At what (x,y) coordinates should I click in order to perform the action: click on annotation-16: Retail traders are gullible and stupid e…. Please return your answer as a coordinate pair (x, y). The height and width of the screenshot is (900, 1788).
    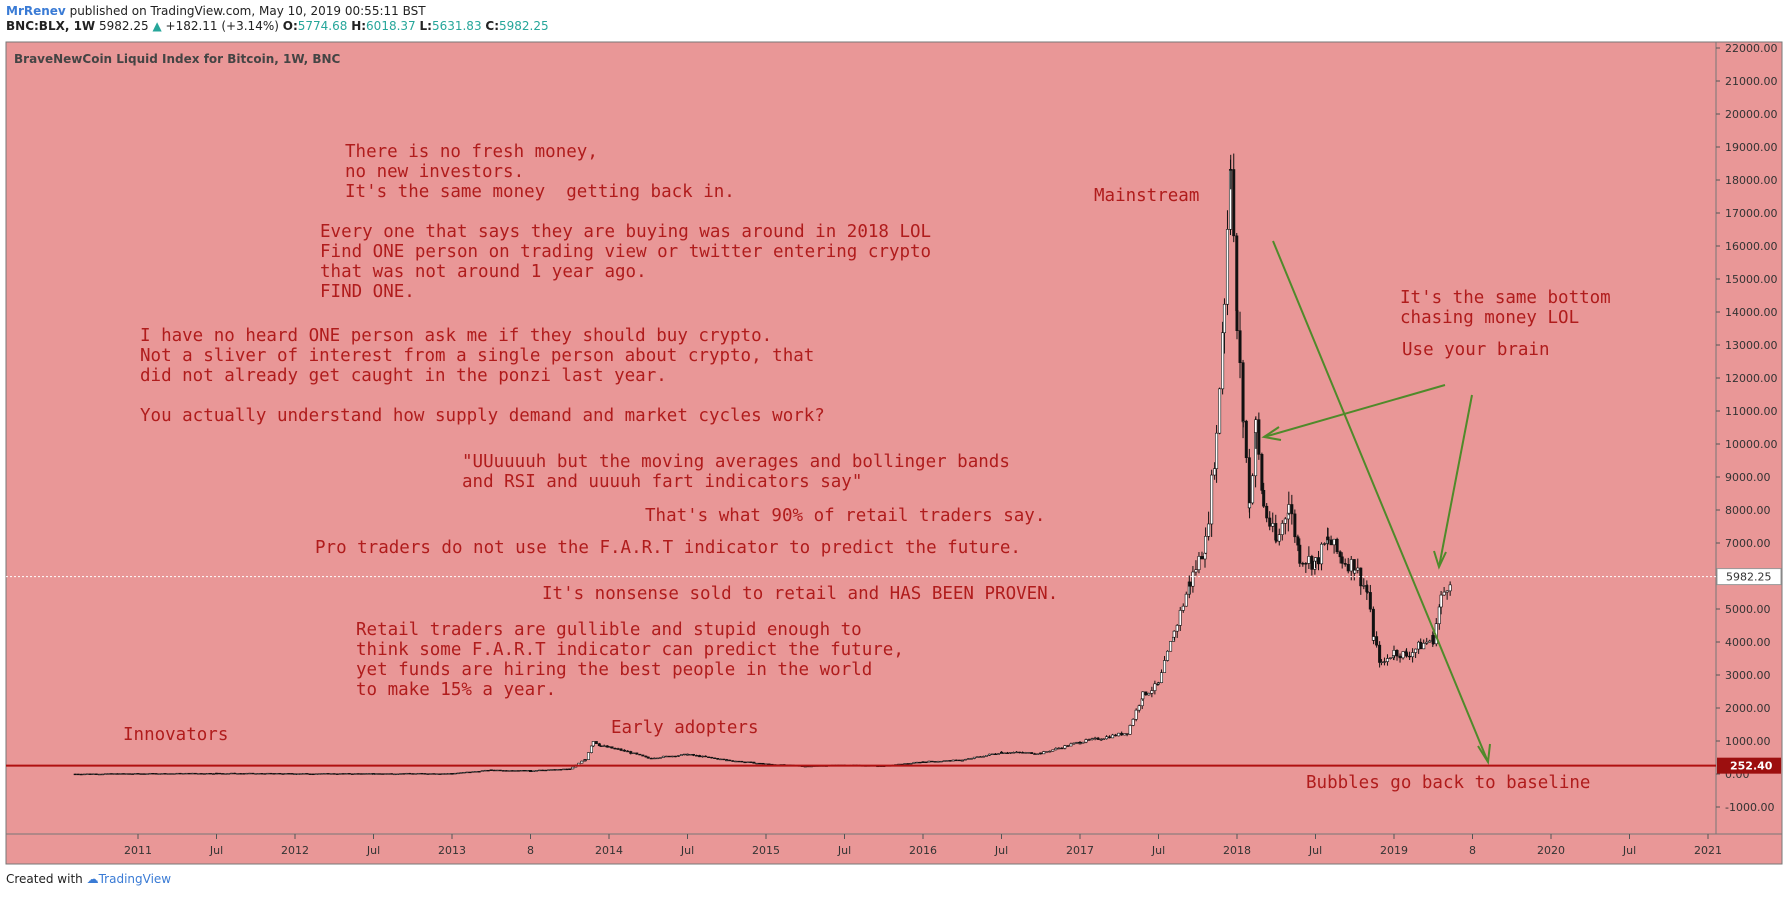
    Looking at the image, I should click on (609, 630).